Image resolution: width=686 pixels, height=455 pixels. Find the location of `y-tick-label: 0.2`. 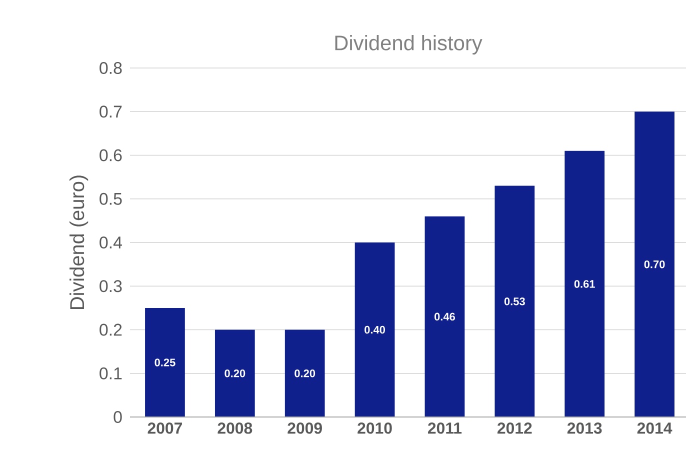

y-tick-label: 0.2 is located at coordinates (111, 330).